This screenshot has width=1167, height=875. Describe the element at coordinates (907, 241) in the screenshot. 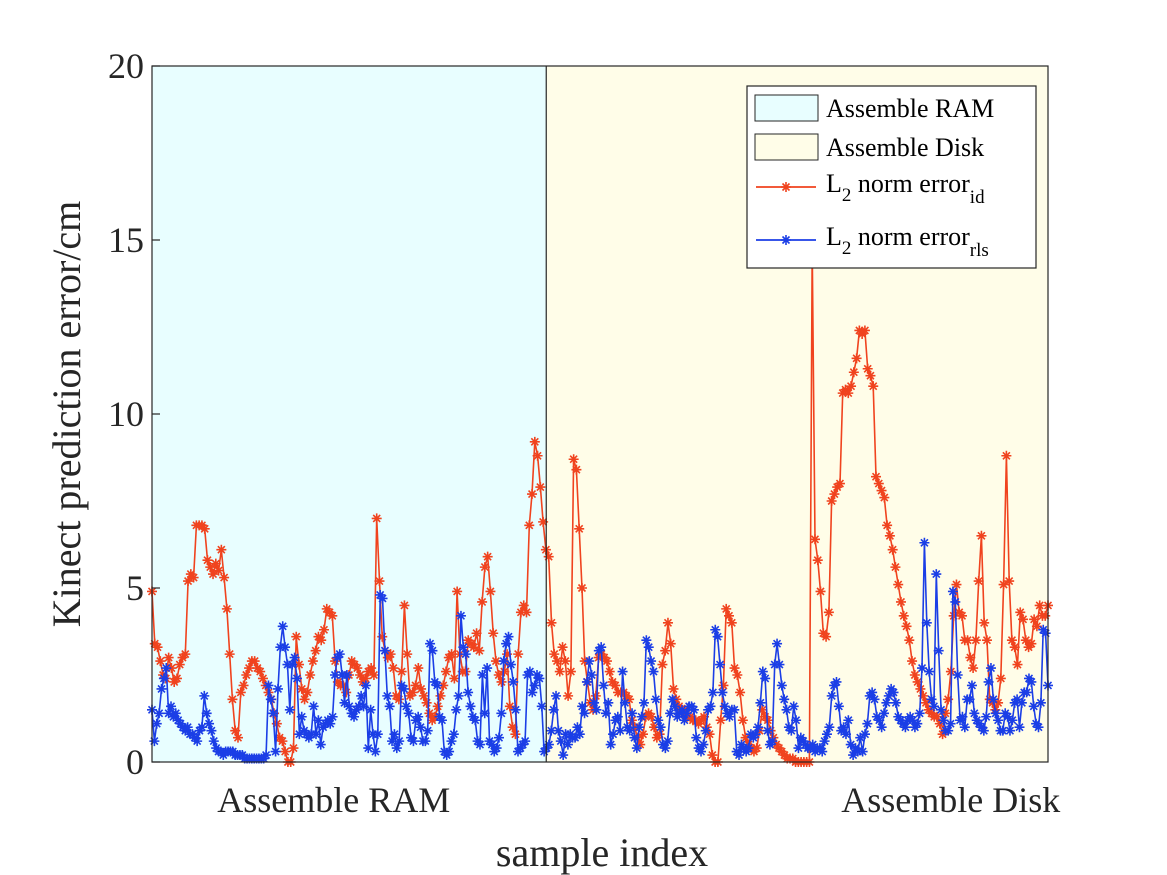

I see `legend-label: L2 norm errorrls` at that location.